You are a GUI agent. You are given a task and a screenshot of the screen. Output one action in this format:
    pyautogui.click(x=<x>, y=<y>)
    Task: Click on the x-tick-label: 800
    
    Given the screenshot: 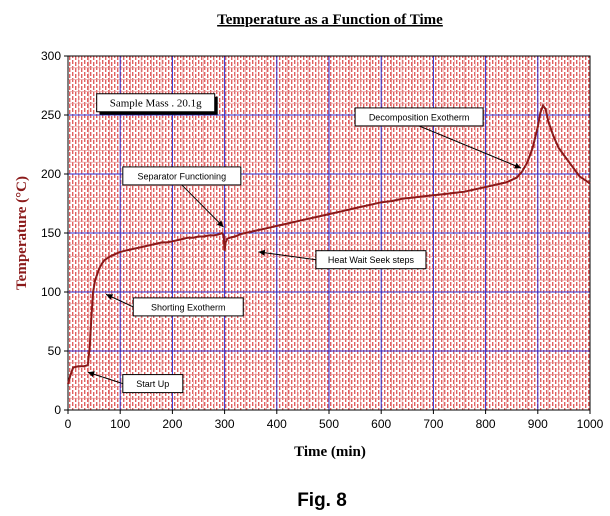 What is the action you would take?
    pyautogui.click(x=486, y=424)
    